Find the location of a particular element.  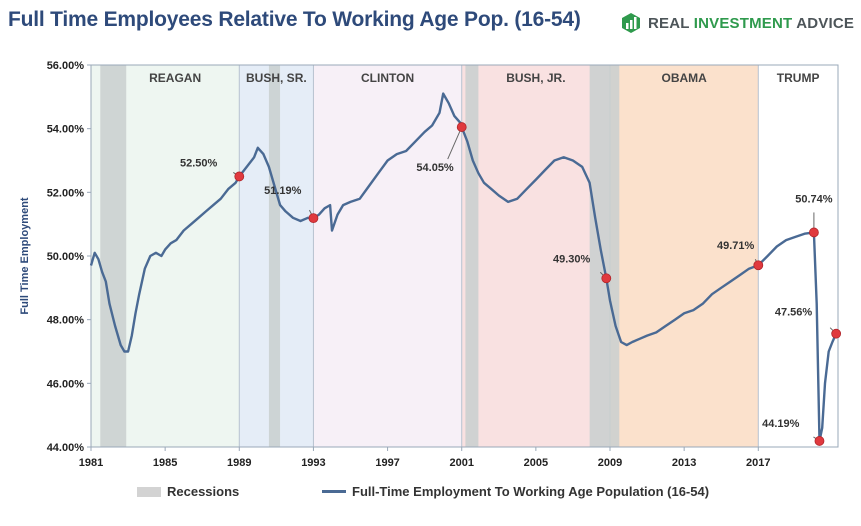

annotation-label: 54.05% is located at coordinates (435, 168).